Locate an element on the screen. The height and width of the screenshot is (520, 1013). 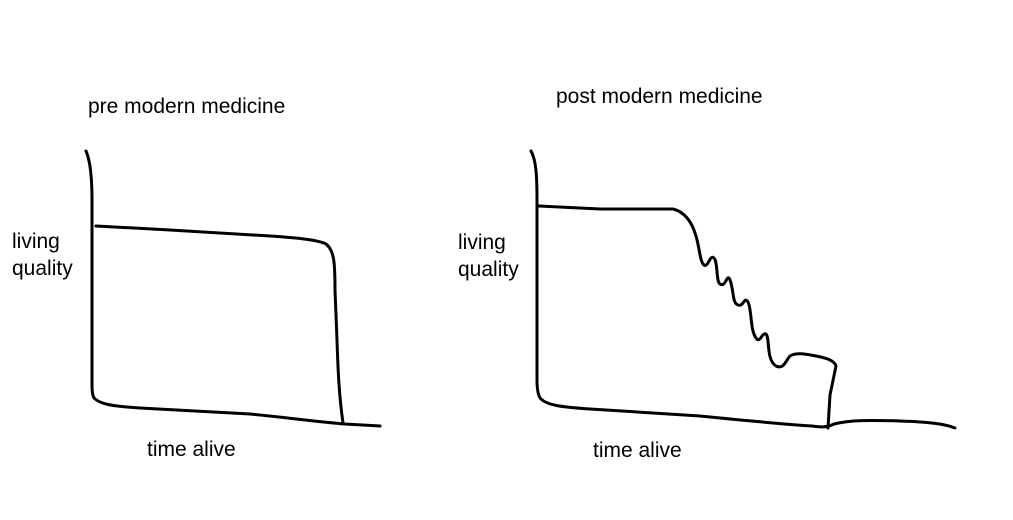
pre-modern-x-axis is located at coordinates (237, 412).